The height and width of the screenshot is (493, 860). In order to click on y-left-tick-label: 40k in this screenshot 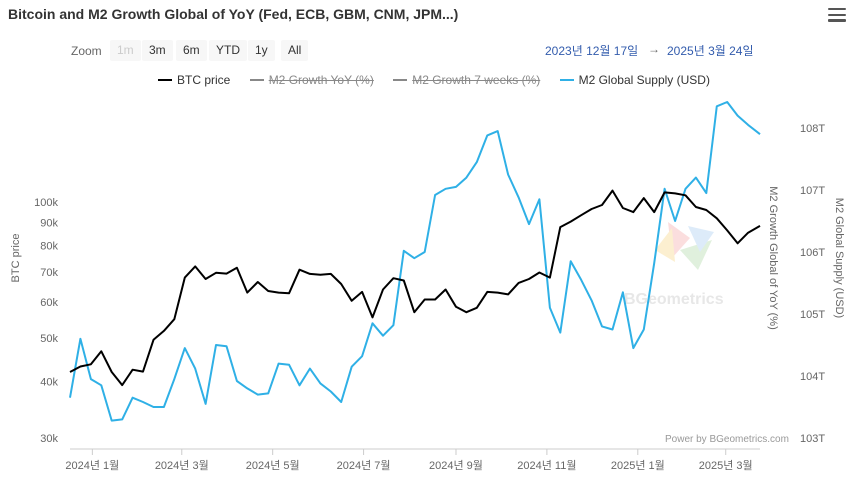, I will do `click(49, 383)`.